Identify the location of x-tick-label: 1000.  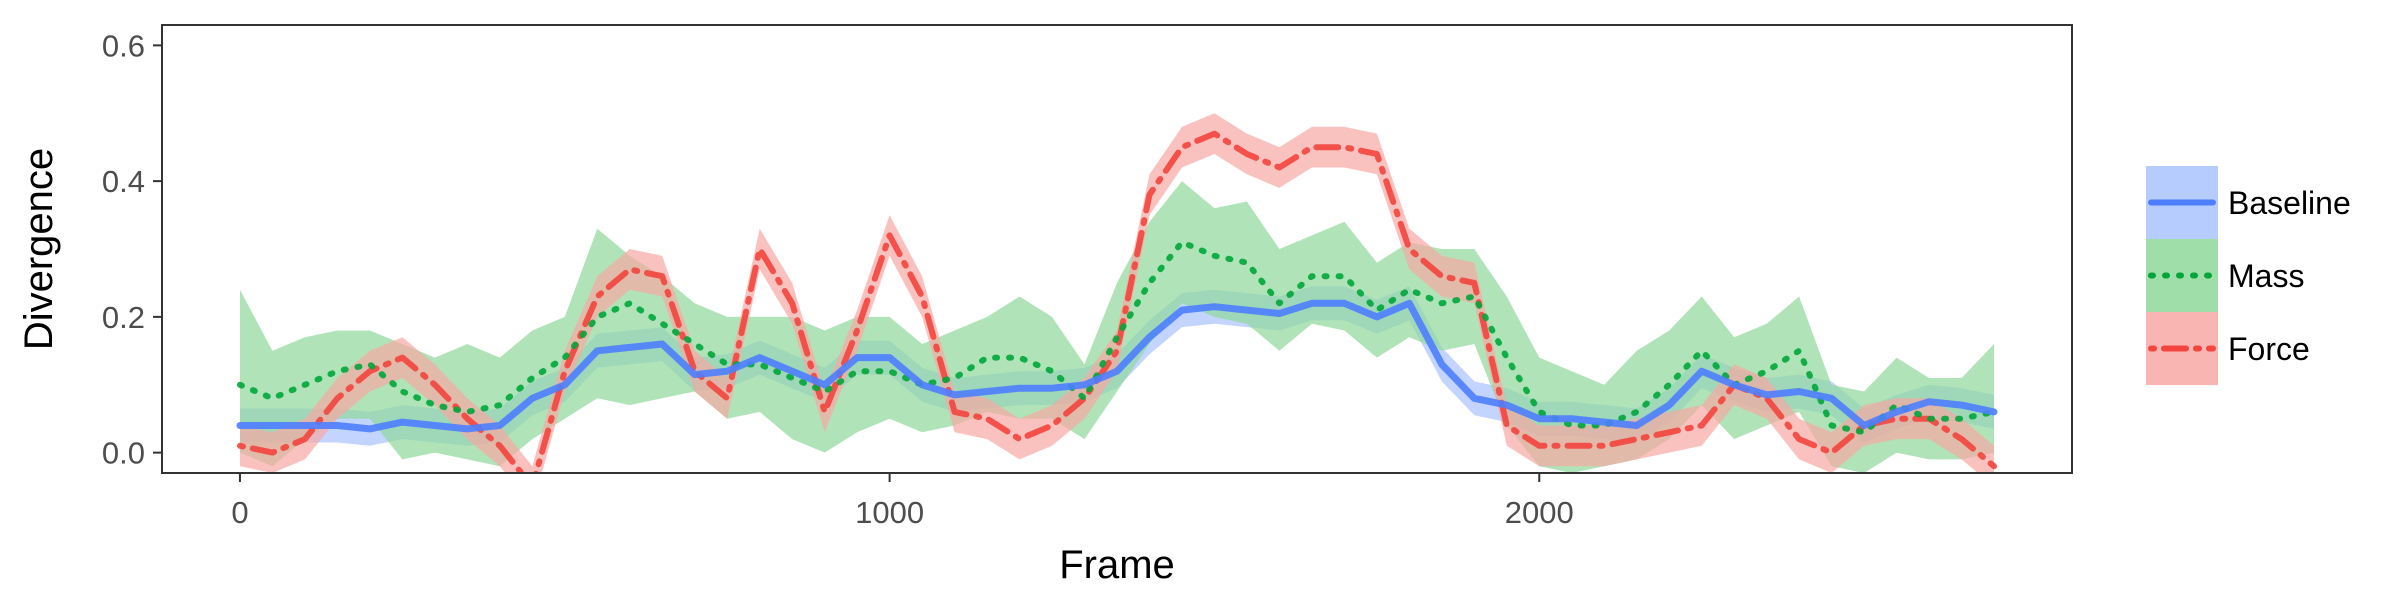
(889, 512).